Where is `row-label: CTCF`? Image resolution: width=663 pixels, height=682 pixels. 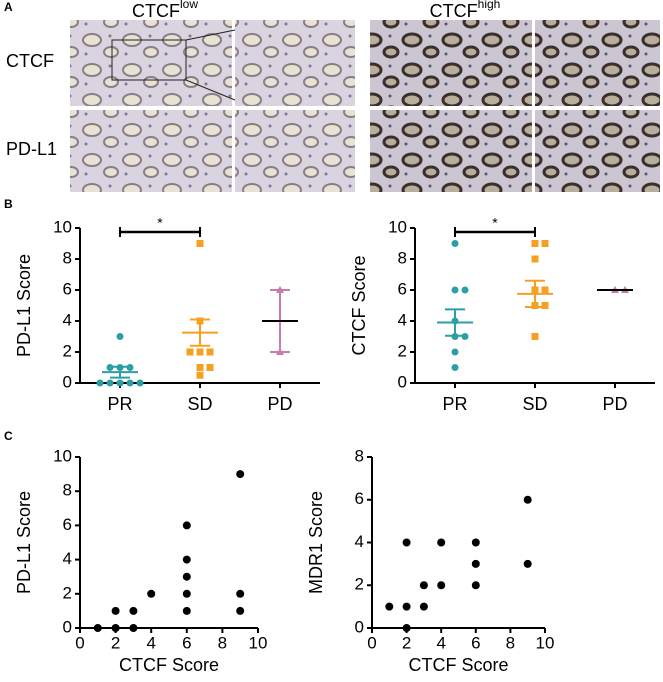 row-label: CTCF is located at coordinates (30, 61).